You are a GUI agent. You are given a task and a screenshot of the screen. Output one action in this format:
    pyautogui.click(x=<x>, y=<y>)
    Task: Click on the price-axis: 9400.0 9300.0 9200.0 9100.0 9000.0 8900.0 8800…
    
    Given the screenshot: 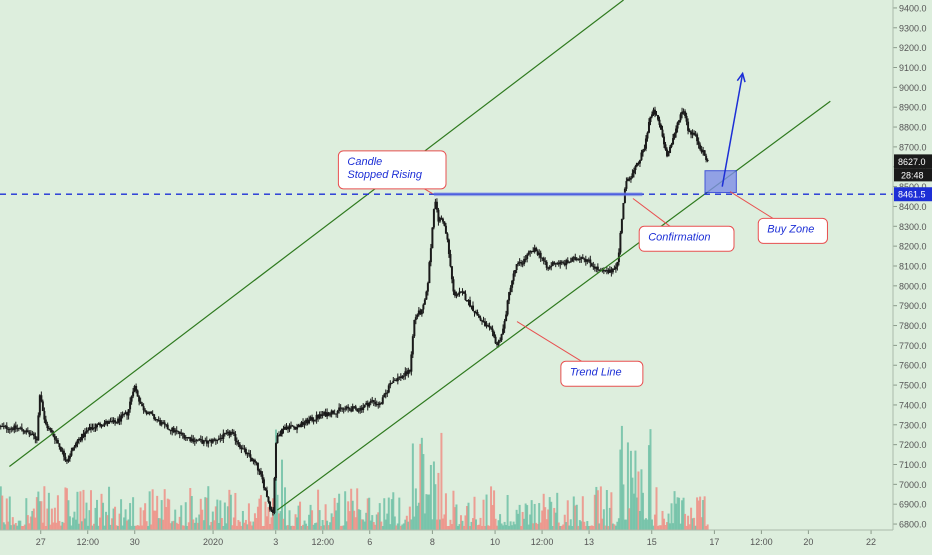 What is the action you would take?
    pyautogui.click(x=909, y=265)
    